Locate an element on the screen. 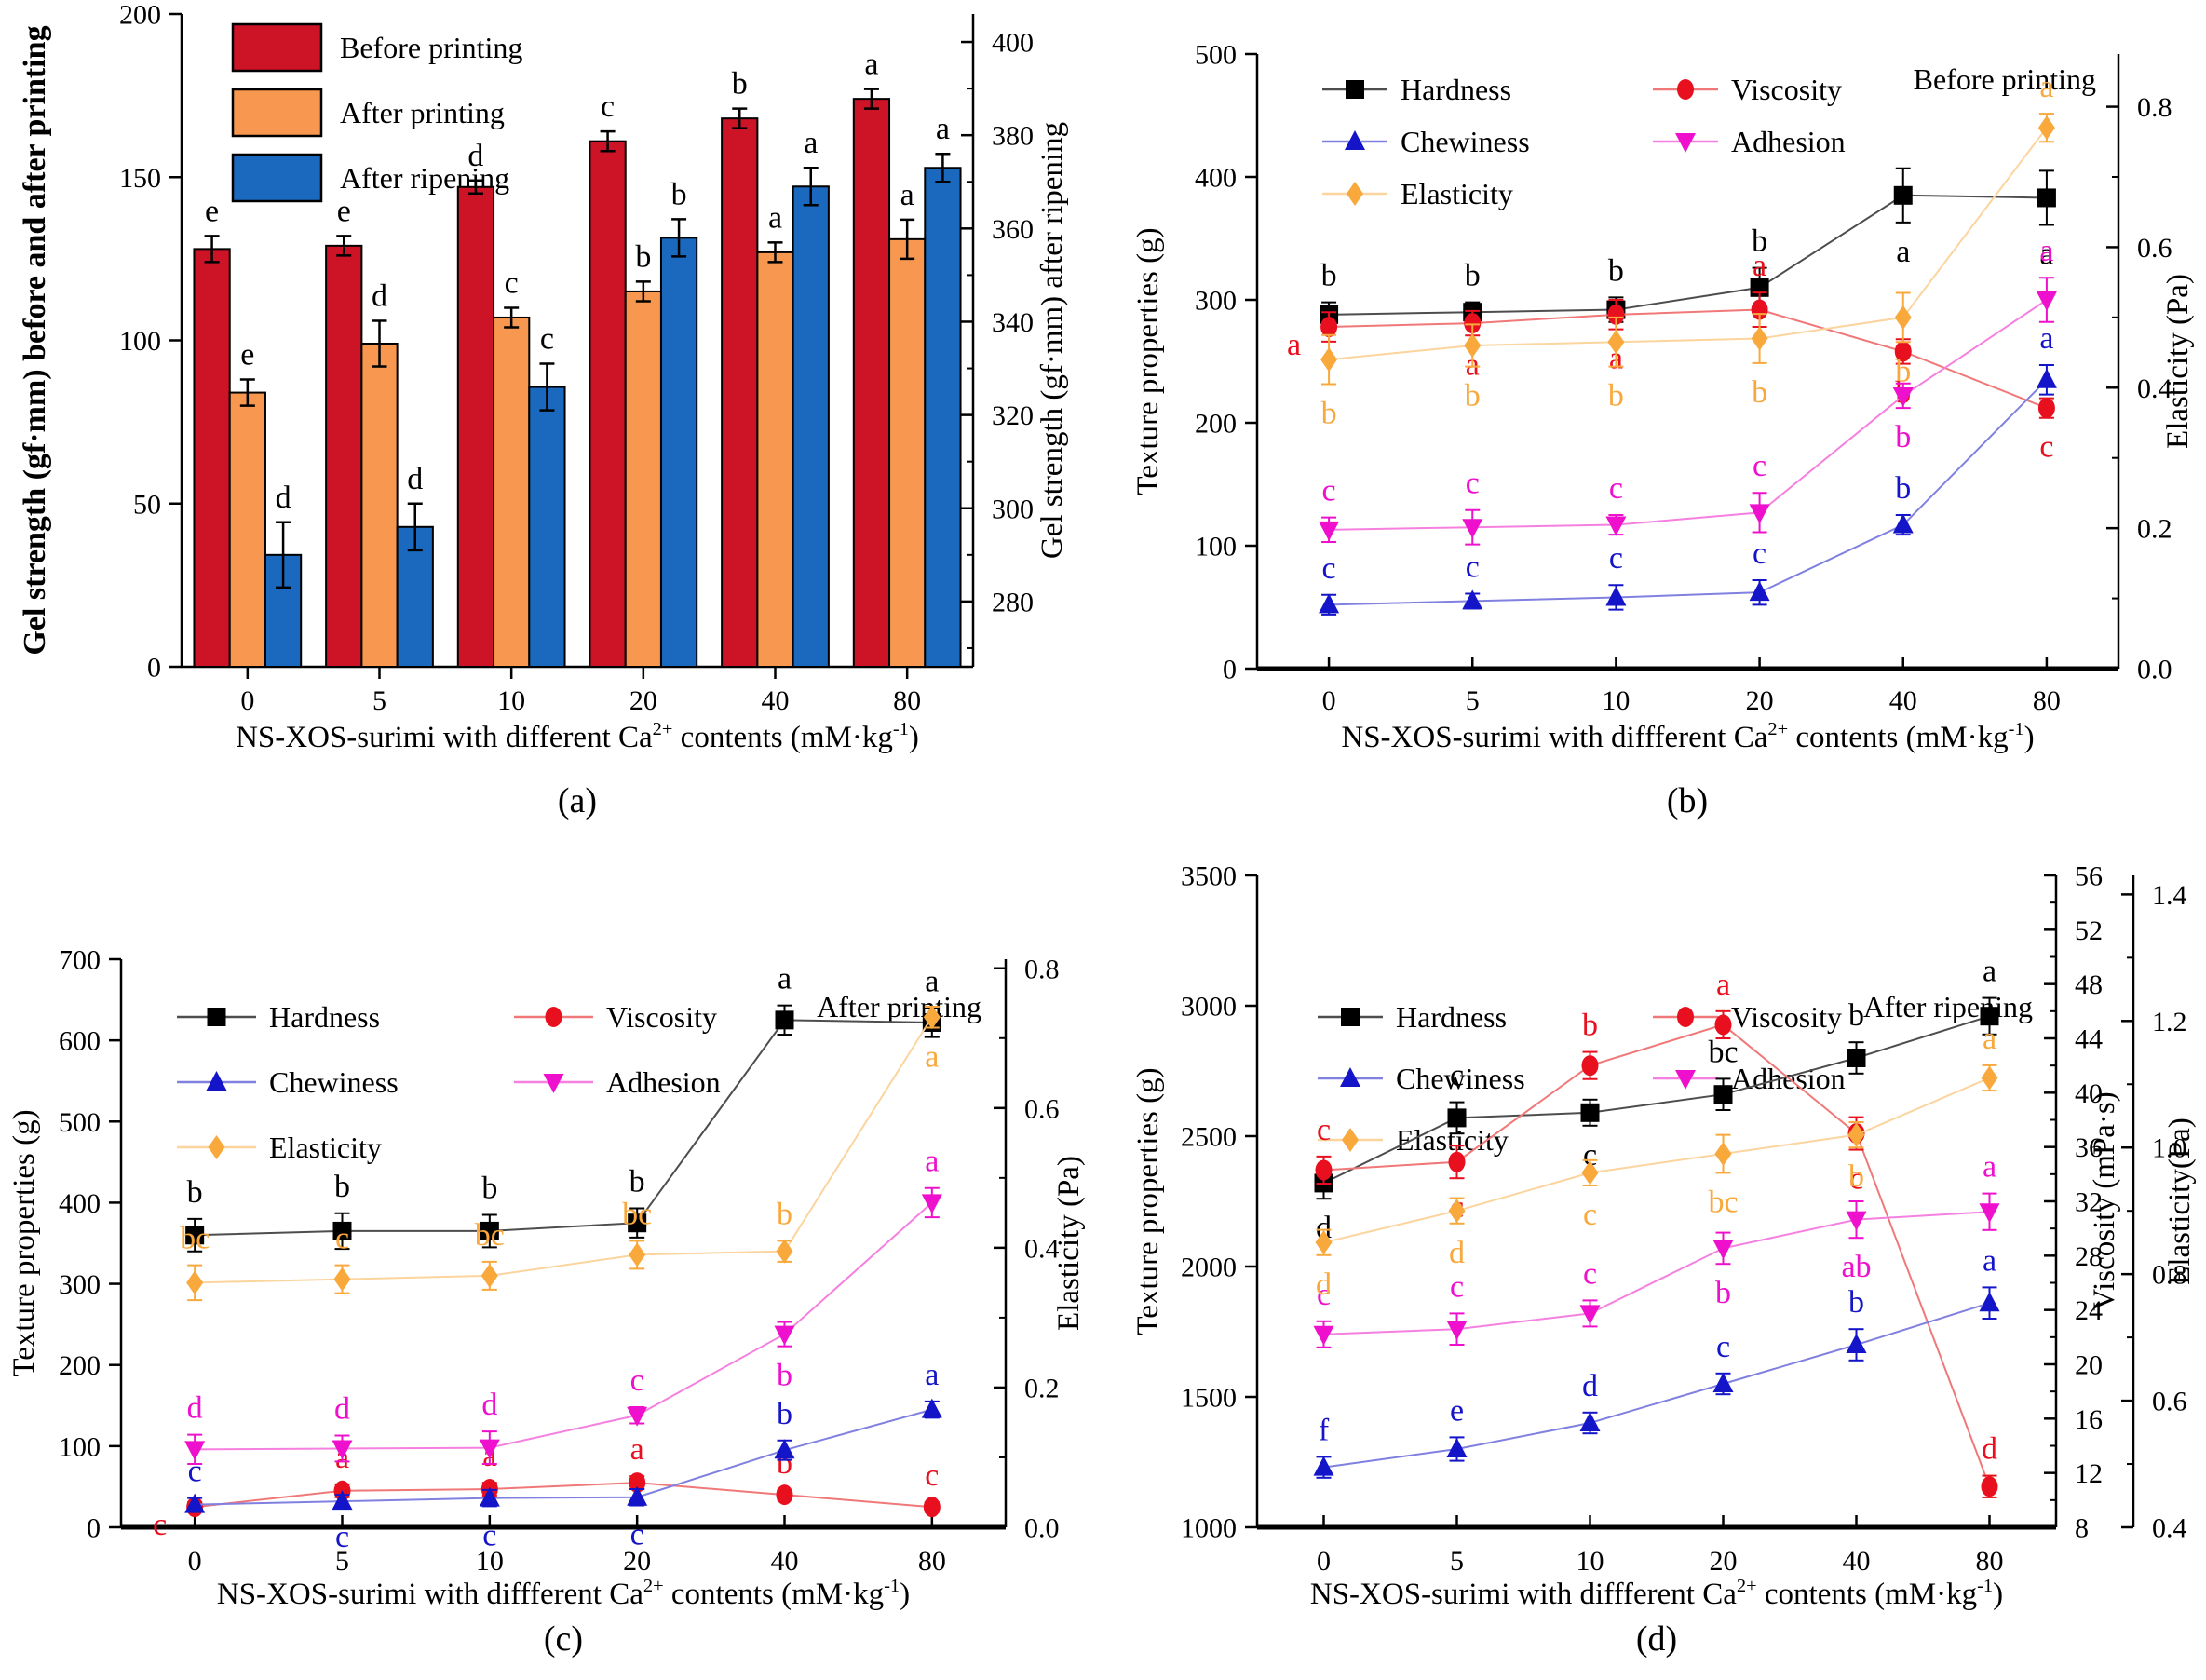  x-tick-label: 20 is located at coordinates (1724, 1561).